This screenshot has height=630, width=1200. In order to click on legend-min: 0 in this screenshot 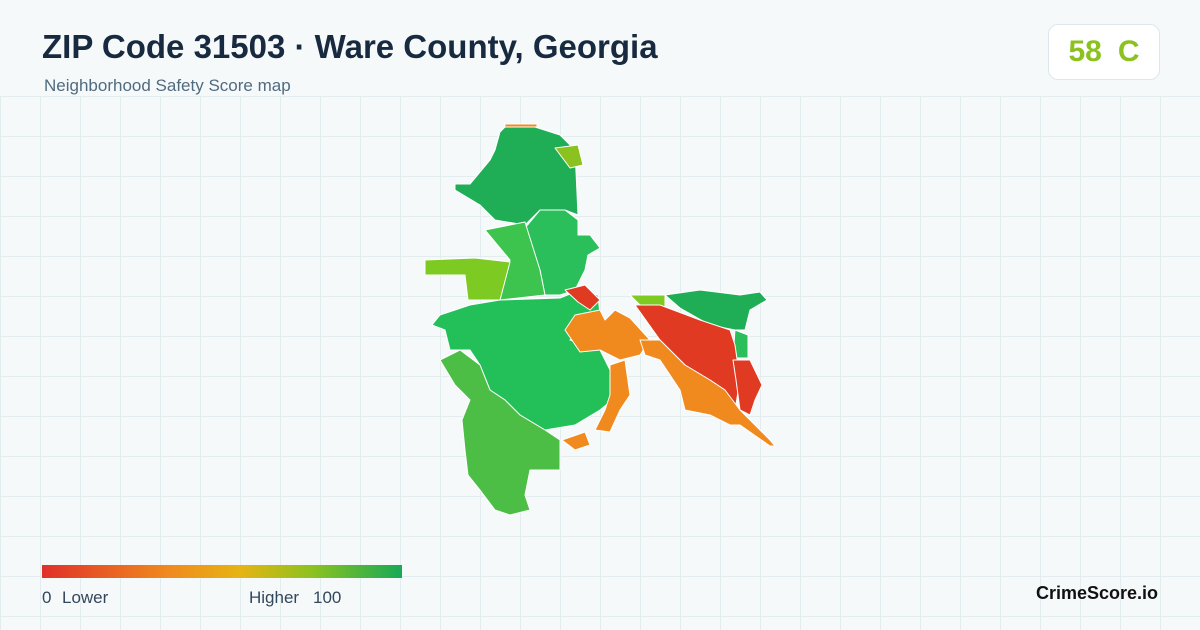, I will do `click(47, 597)`.